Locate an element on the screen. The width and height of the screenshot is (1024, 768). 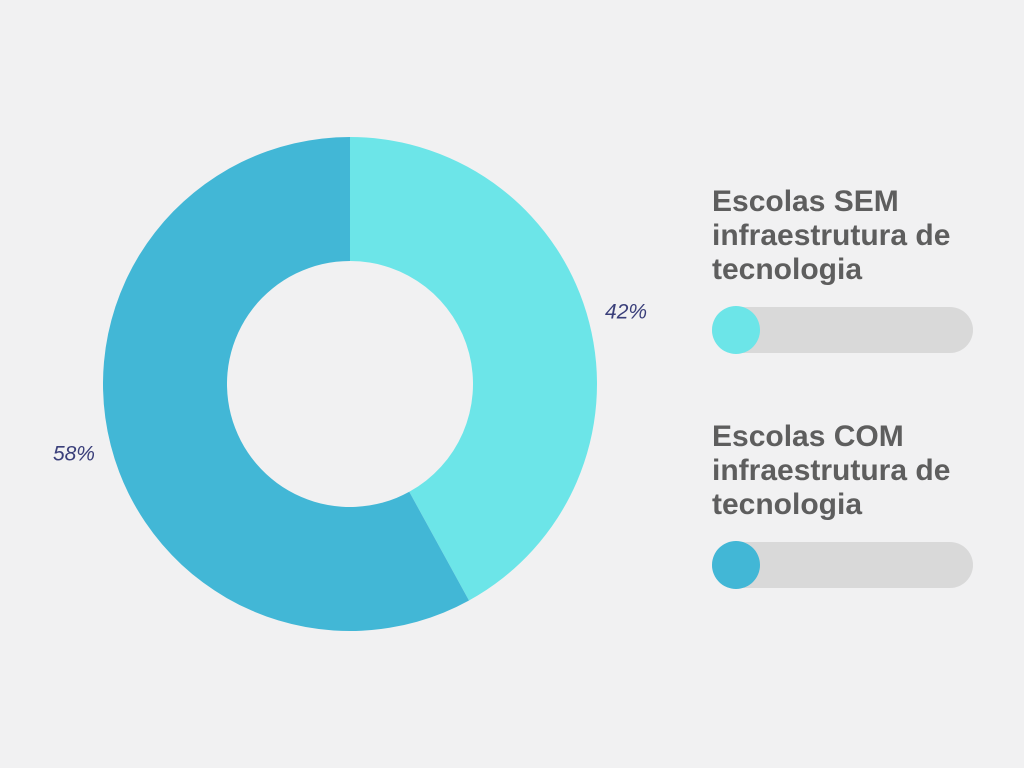
legend-label: Escolas COM infraestrutura de tecnologia is located at coordinates (831, 470).